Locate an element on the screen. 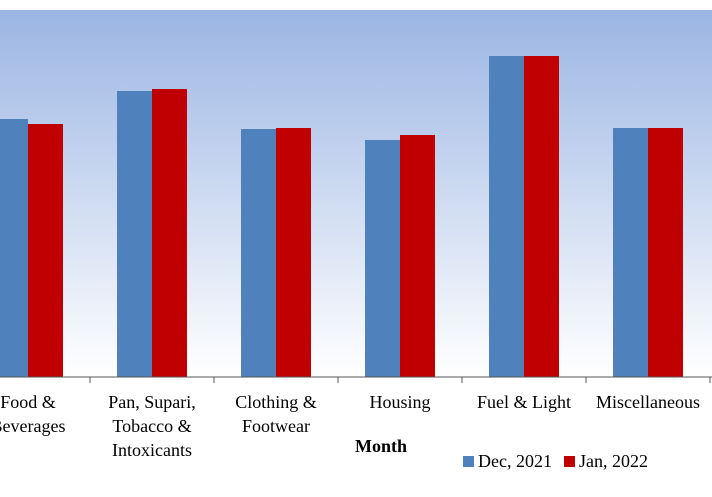 This screenshot has height=497, width=712. label-line: Beverages is located at coordinates (32, 426).